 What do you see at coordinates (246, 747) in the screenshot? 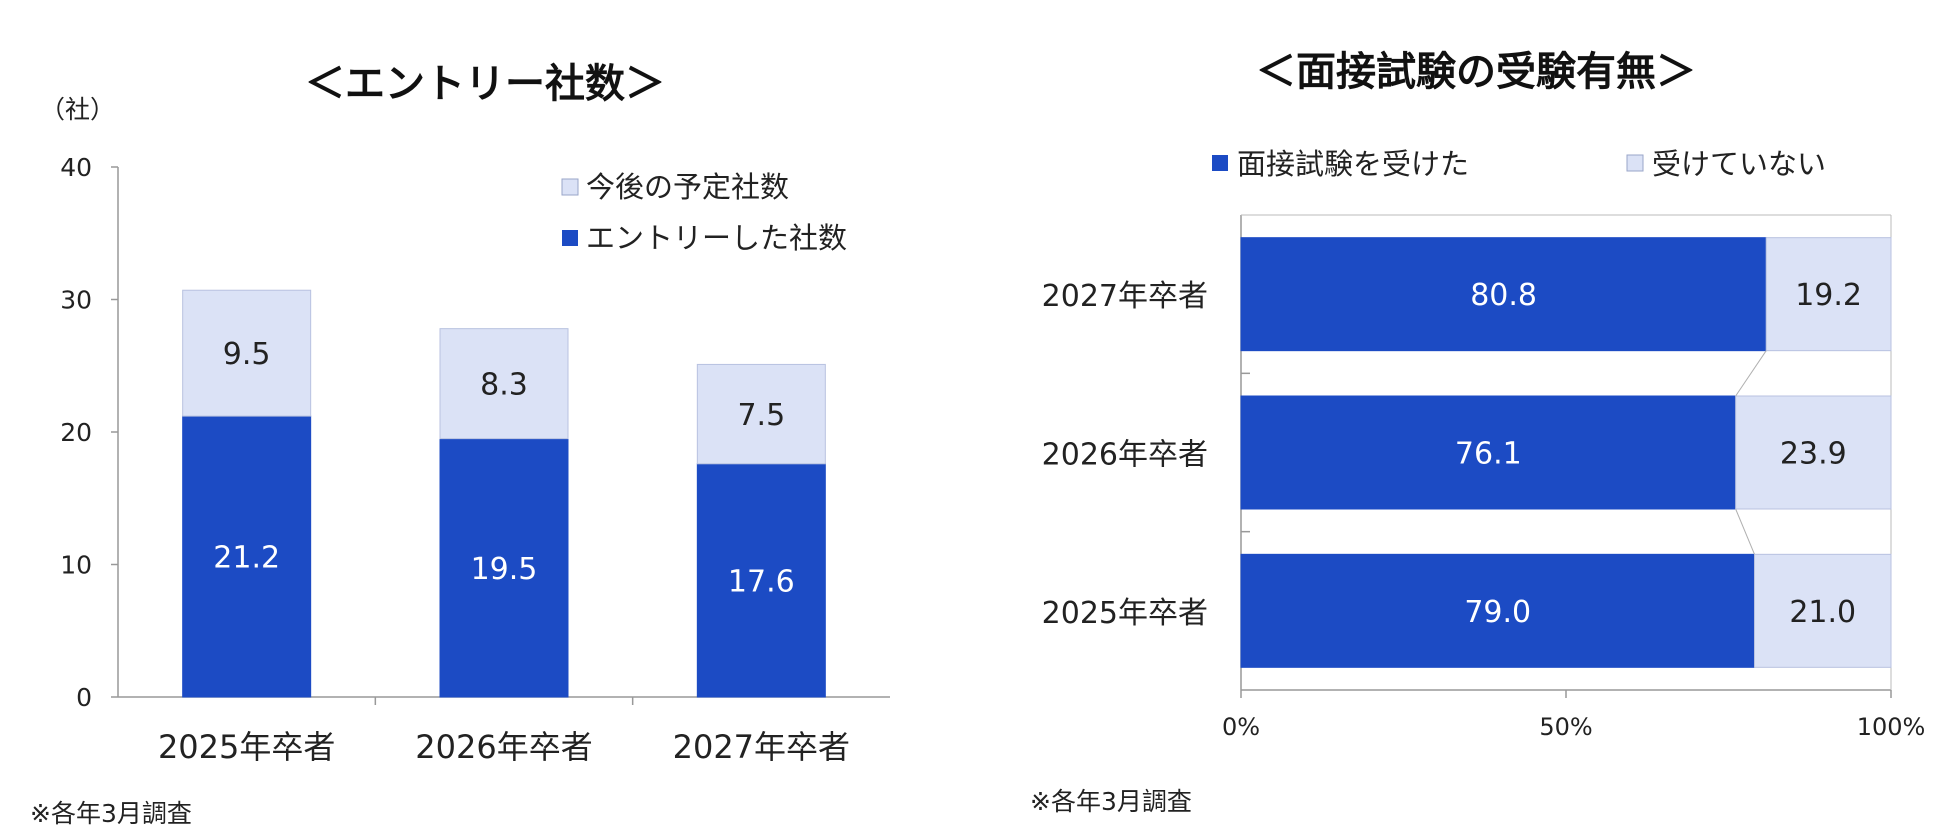
I see `left-x-category-label: 2025年卒者` at bounding box center [246, 747].